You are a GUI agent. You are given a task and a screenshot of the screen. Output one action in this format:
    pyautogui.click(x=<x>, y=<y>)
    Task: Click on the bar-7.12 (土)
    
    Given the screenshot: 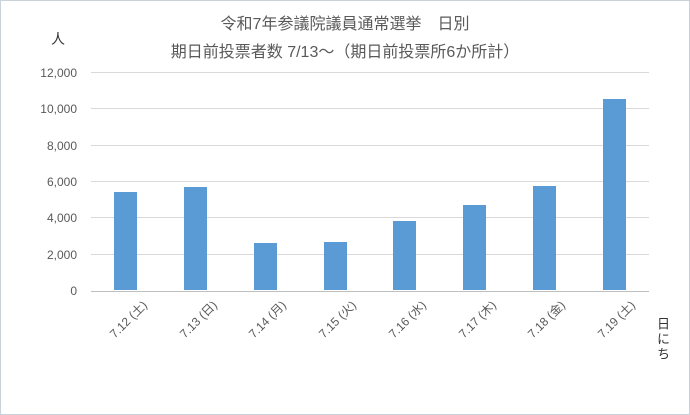 What is the action you would take?
    pyautogui.click(x=125, y=241)
    